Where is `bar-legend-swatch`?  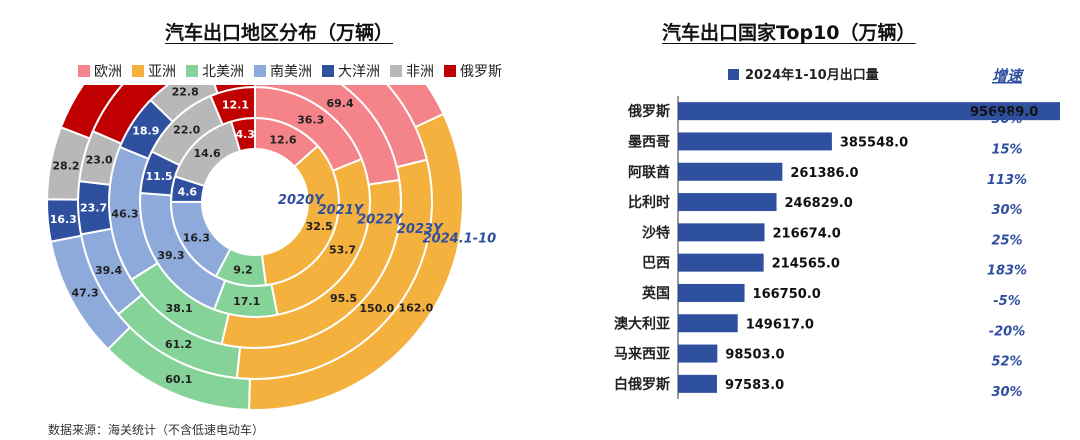 bar-legend-swatch is located at coordinates (733, 74).